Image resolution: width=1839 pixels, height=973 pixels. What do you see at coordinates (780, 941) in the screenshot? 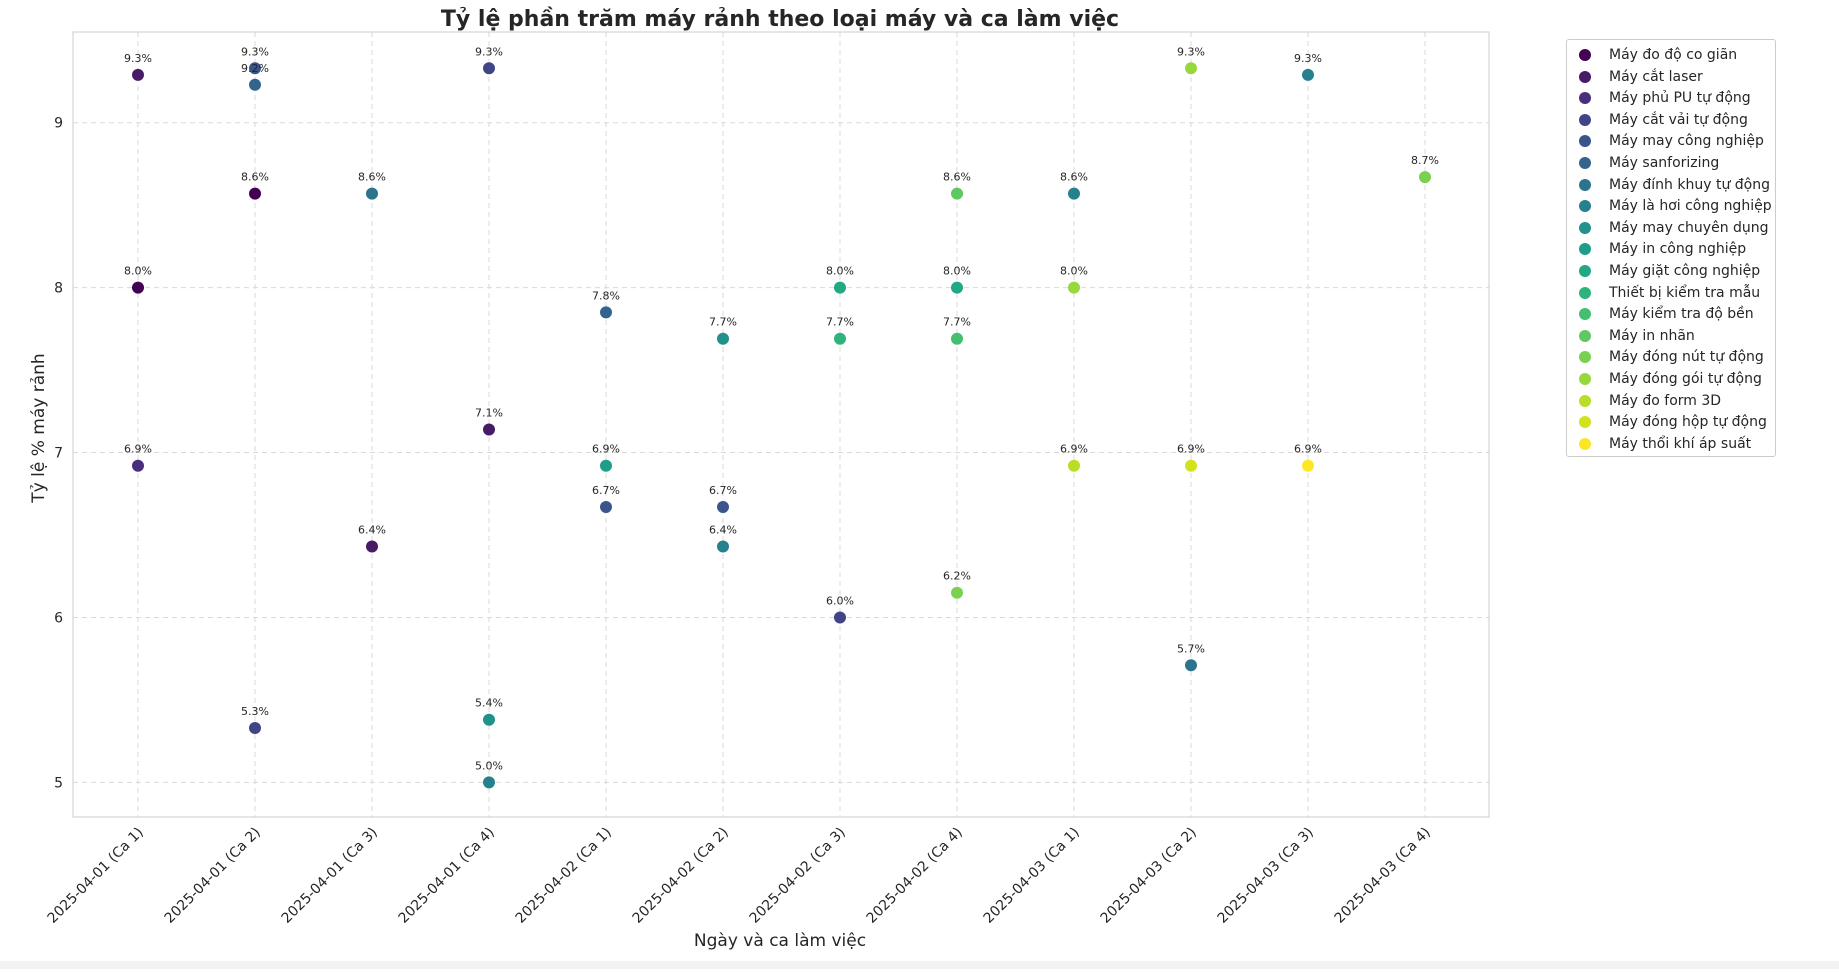
I see `x-axis-title: Ngày và ca làm việc` at bounding box center [780, 941].